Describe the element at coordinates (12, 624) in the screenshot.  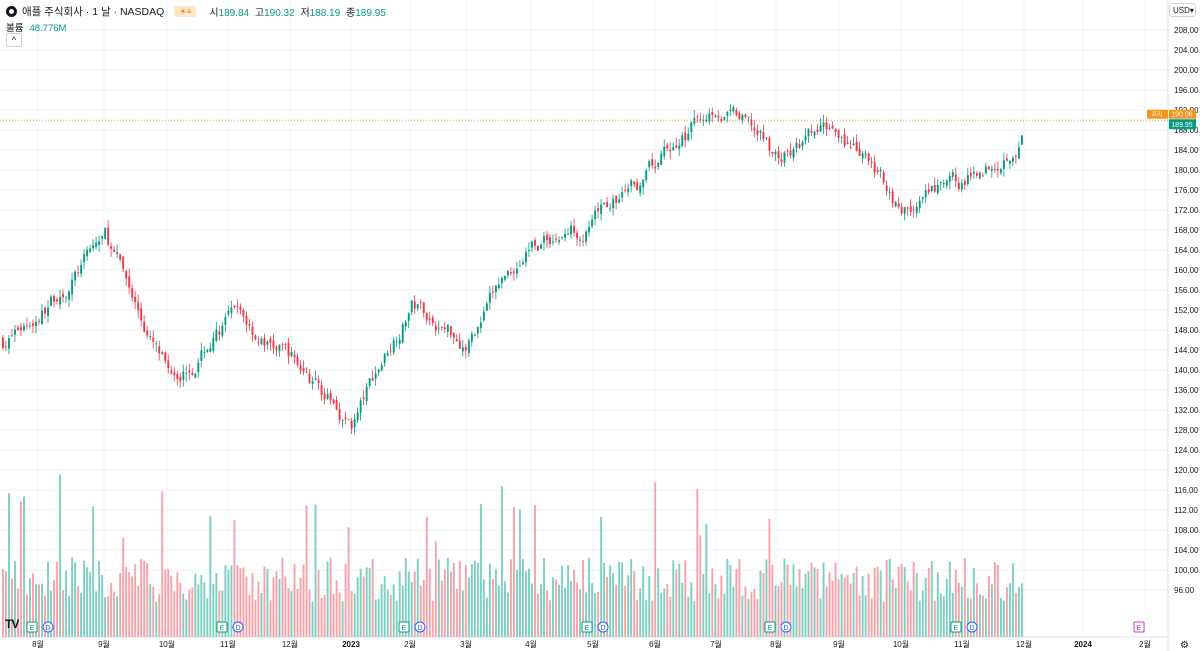
I see `tradingview-logo-icon: TV` at that location.